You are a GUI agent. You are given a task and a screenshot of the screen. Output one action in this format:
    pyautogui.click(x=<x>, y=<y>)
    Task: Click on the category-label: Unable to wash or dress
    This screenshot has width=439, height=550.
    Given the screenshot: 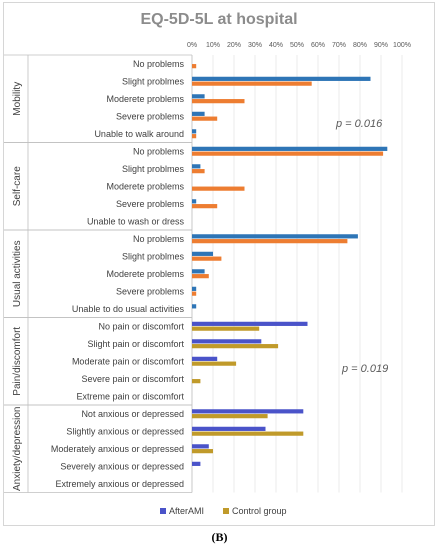 What is the action you would take?
    pyautogui.click(x=136, y=221)
    